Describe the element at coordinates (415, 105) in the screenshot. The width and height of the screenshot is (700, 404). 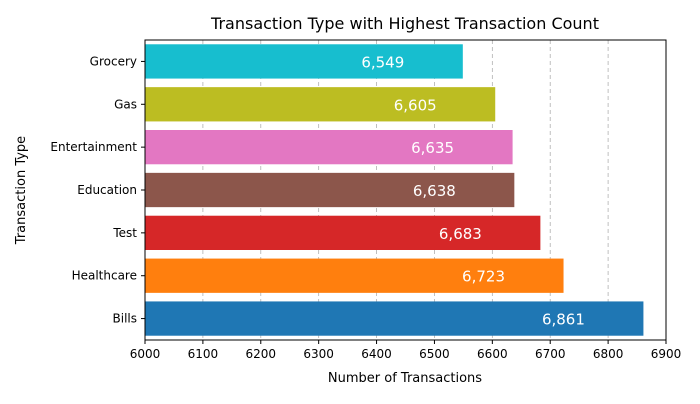
I see `bar-value-label: 6,605` at that location.